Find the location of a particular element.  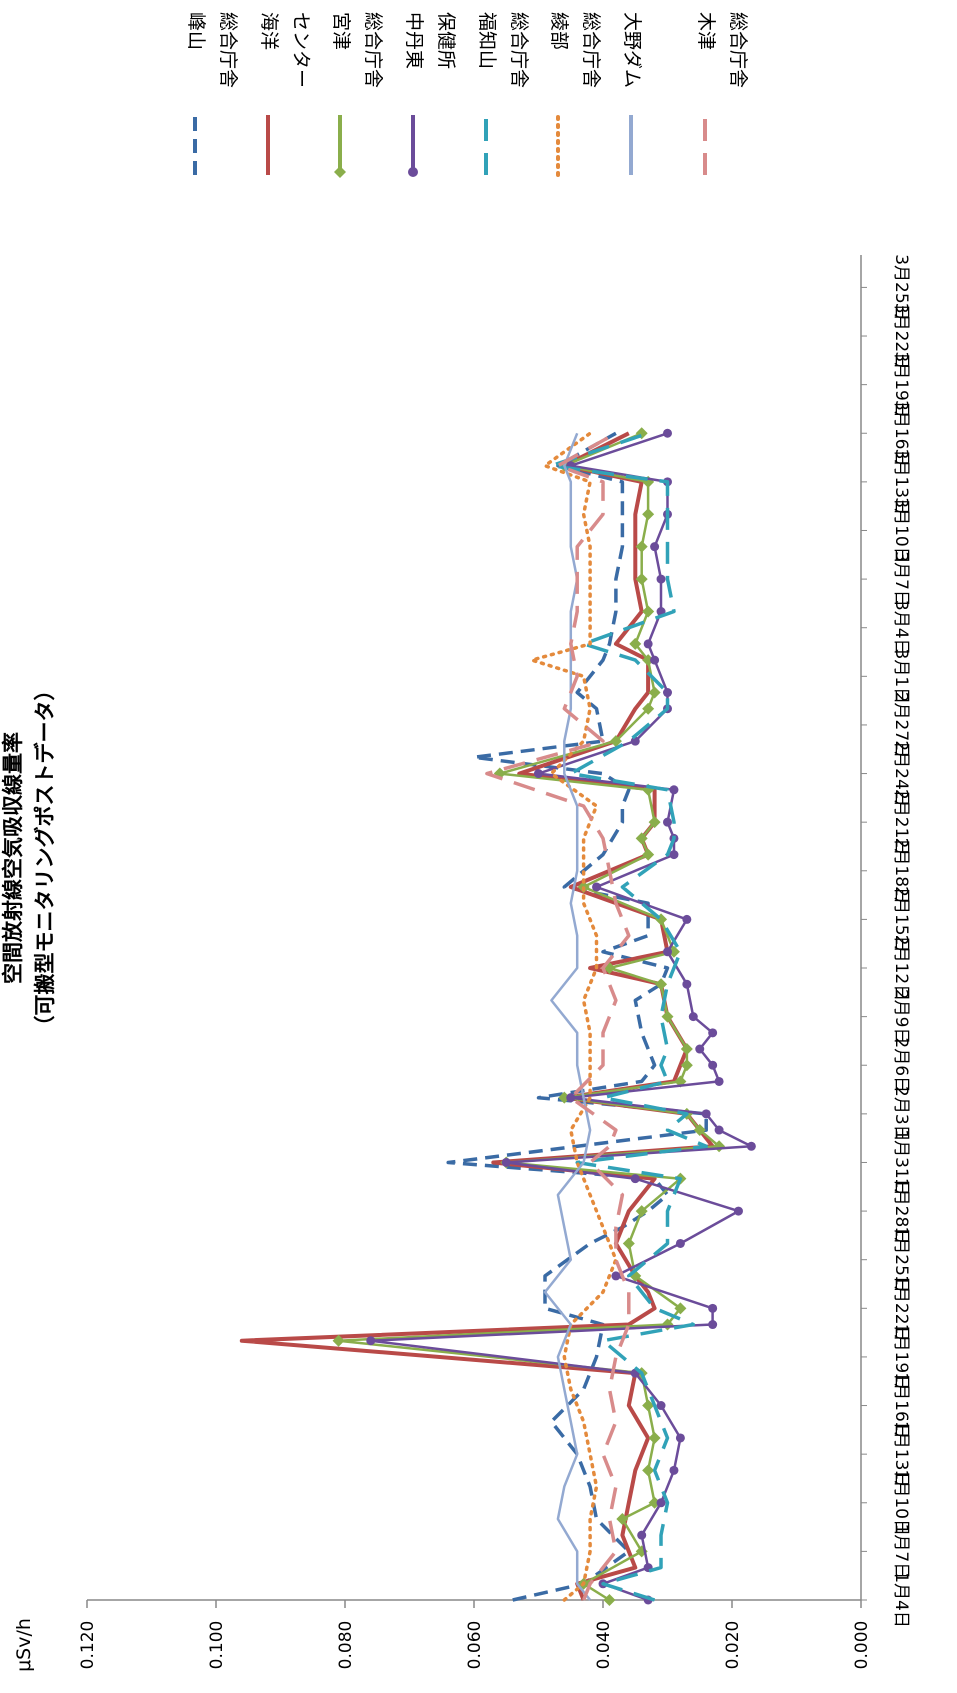

legend-label: 宮津 is located at coordinates (341, 31).